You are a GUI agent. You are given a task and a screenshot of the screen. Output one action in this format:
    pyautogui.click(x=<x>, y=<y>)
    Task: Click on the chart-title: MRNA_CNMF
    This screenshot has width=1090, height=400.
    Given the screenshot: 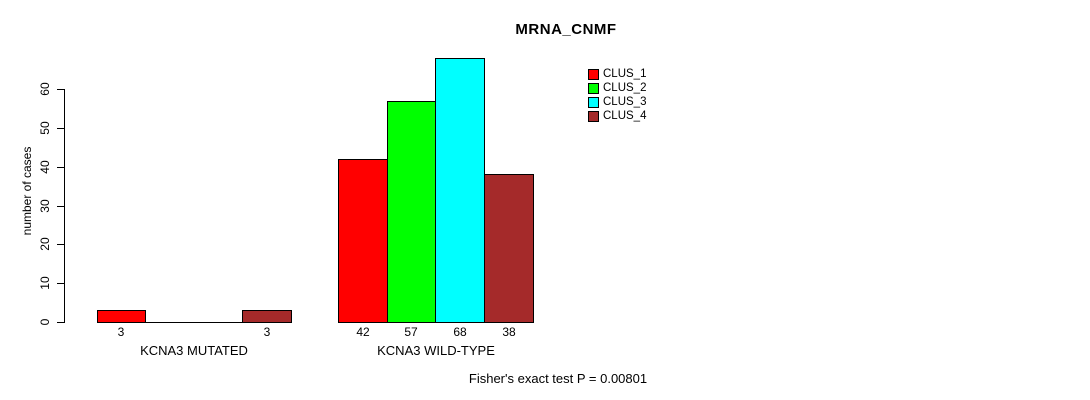 What is the action you would take?
    pyautogui.click(x=566, y=29)
    